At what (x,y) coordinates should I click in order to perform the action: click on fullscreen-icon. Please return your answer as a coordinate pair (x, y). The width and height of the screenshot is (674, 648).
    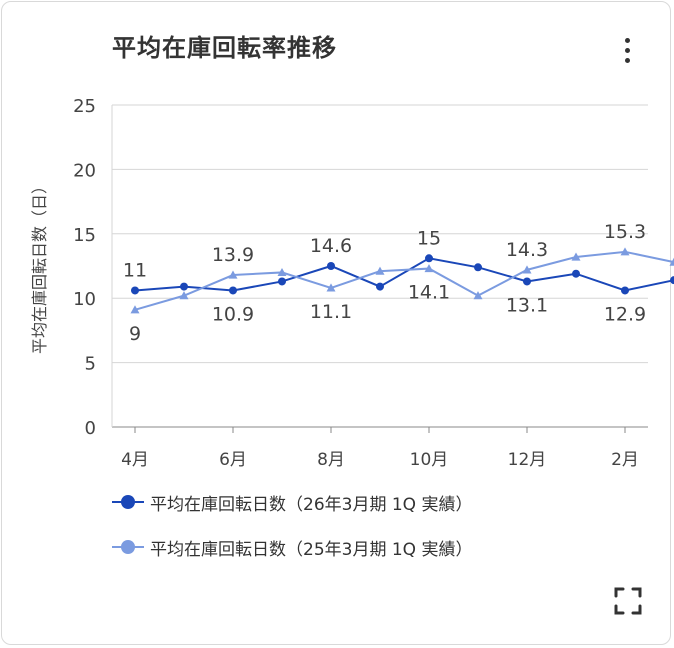
    Looking at the image, I should click on (628, 601).